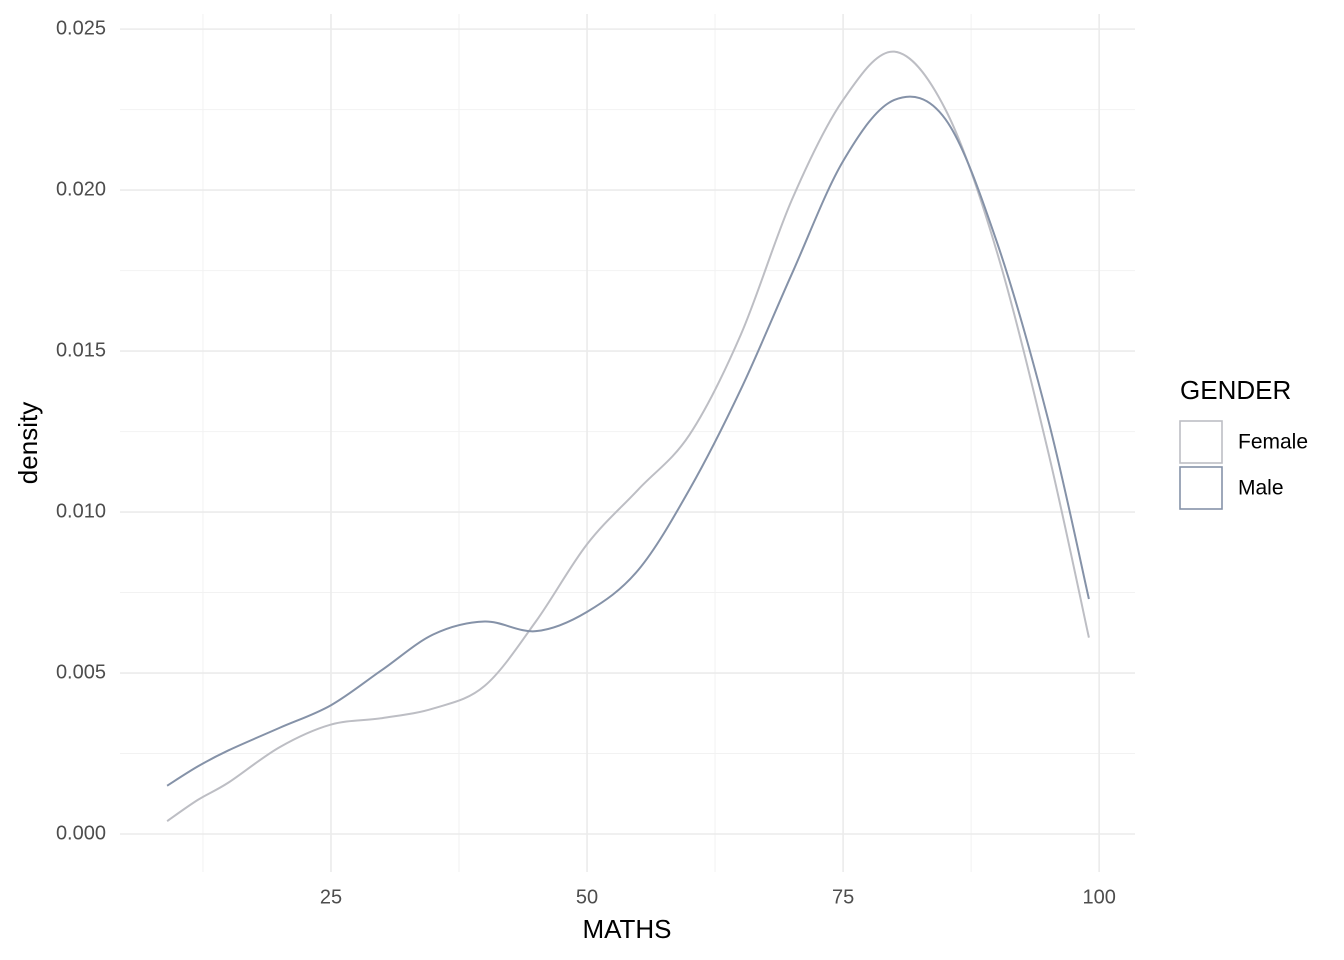 This screenshot has width=1344, height=960. I want to click on y-tick-label: 0.010, so click(81, 511).